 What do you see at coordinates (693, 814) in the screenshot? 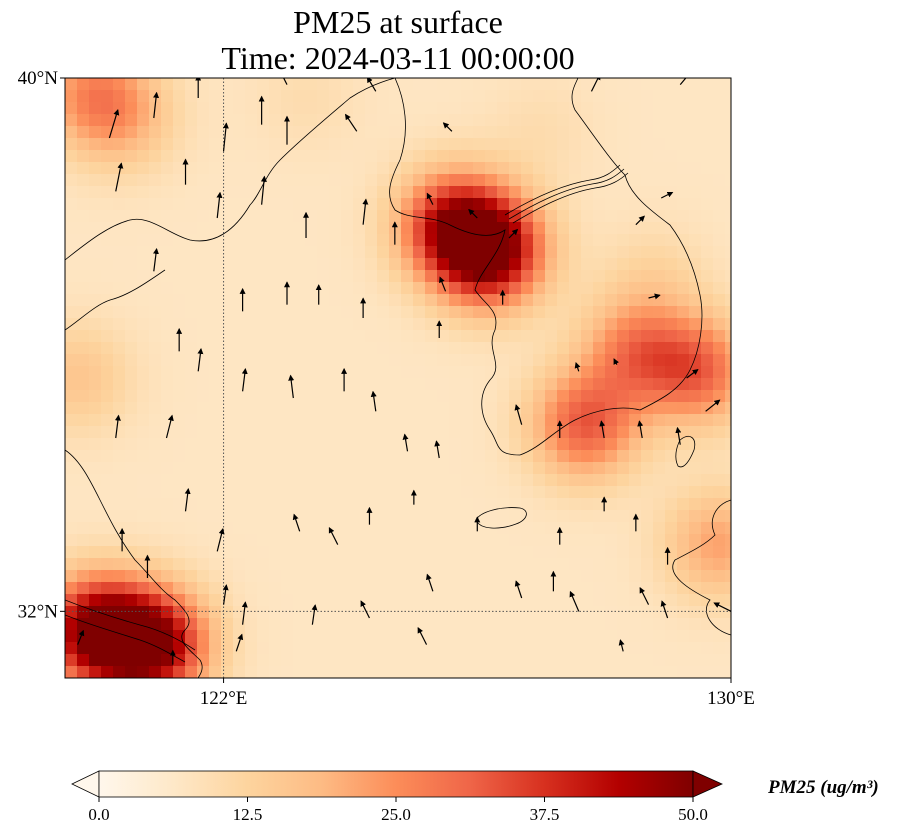
I see `colorbar-tick-label: 50.0` at bounding box center [693, 814].